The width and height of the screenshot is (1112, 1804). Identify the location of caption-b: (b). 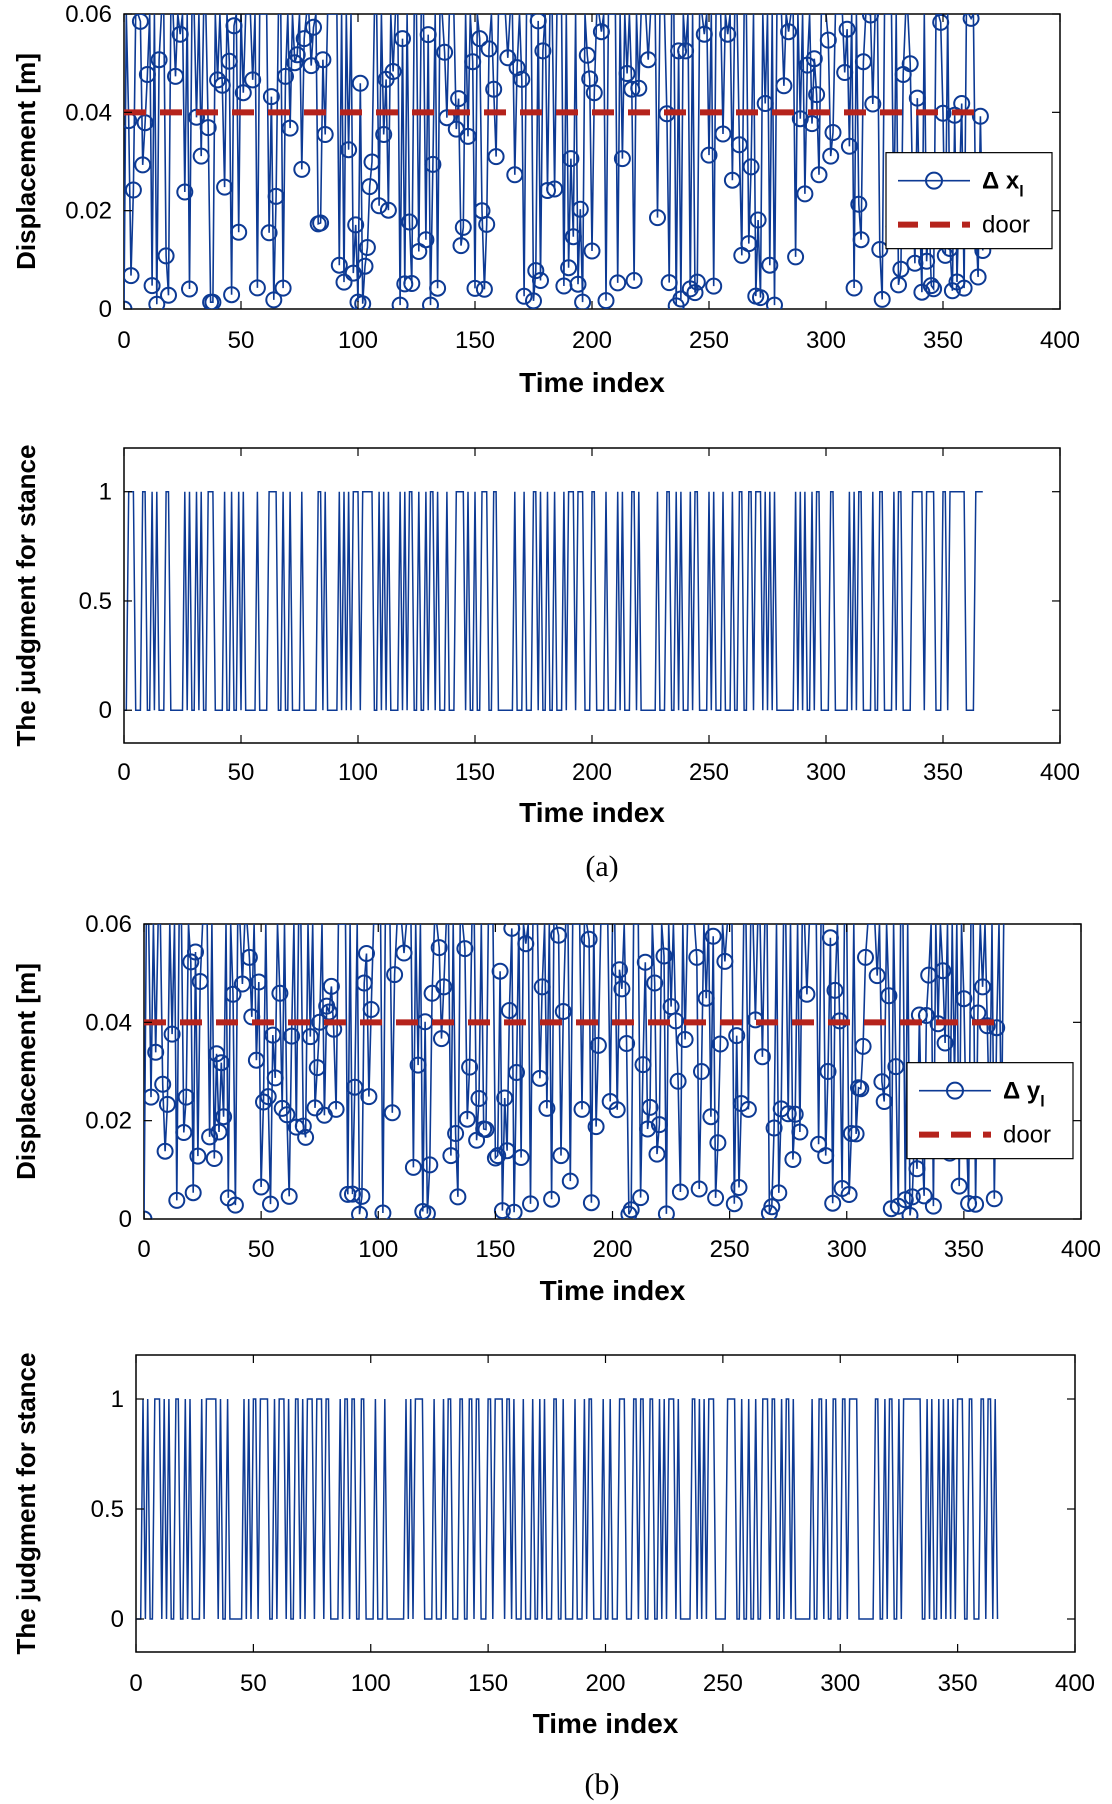
(602, 1784).